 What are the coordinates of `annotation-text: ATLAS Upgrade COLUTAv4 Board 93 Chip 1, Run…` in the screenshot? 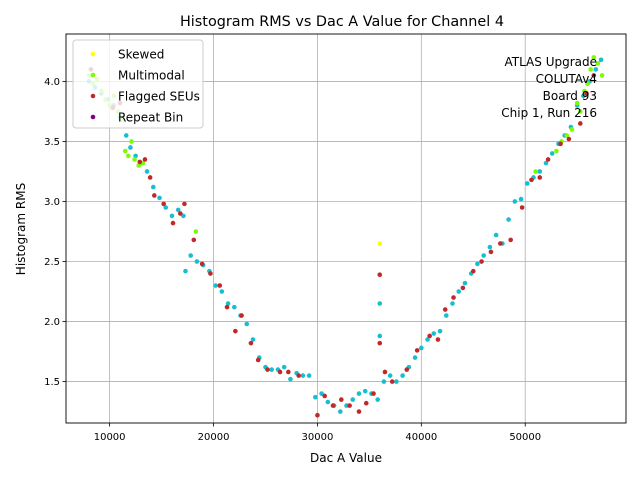 It's located at (549, 87).